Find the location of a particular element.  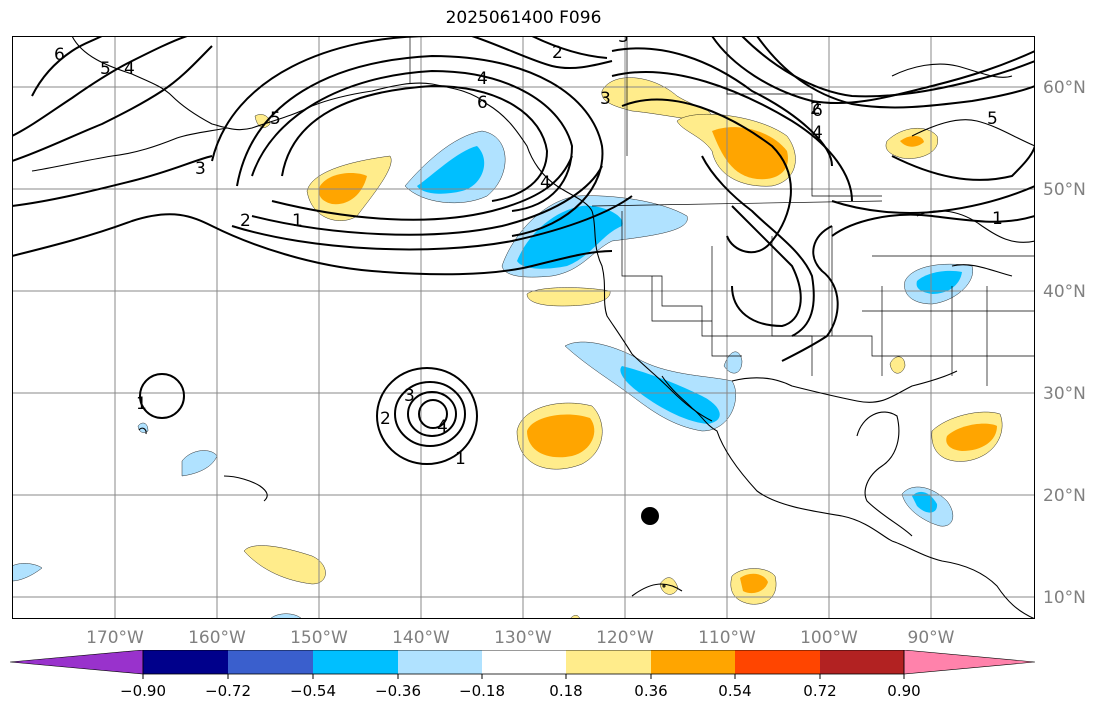

location-marker is located at coordinates (650, 516).